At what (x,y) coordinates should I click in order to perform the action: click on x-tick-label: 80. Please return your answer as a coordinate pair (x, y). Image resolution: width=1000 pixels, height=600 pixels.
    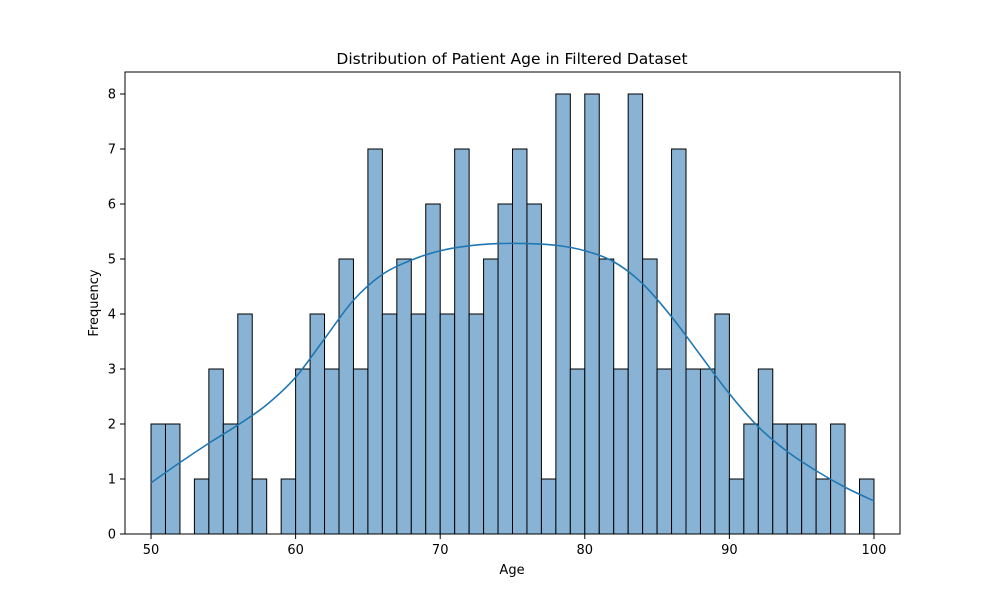
    Looking at the image, I should click on (585, 550).